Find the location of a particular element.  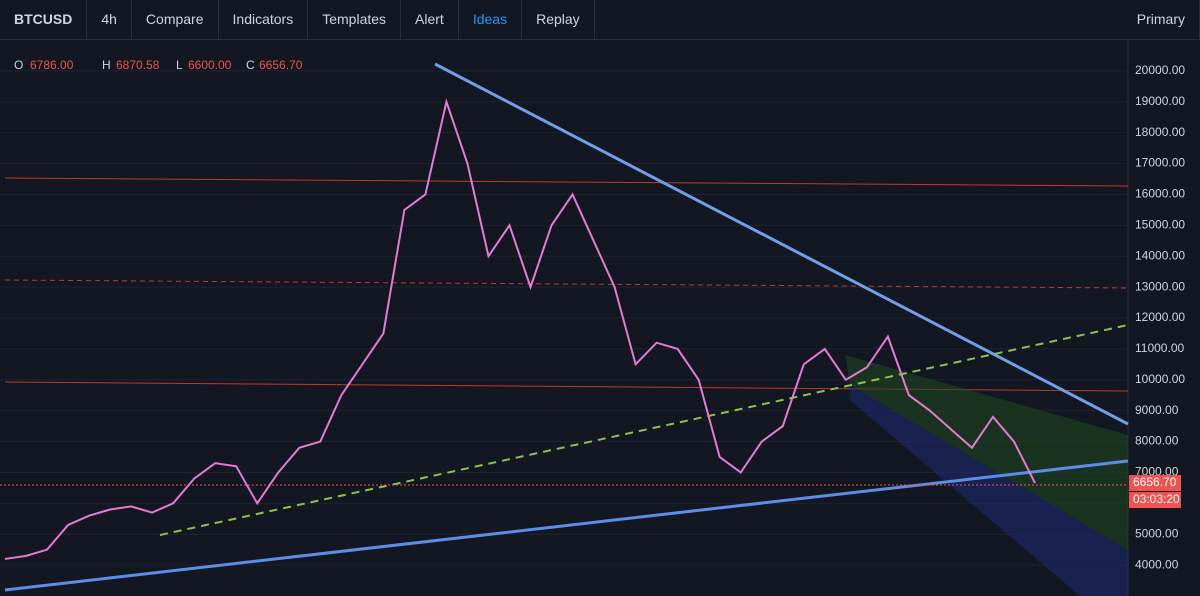

y-tick-label: 13000.00 is located at coordinates (1160, 286).